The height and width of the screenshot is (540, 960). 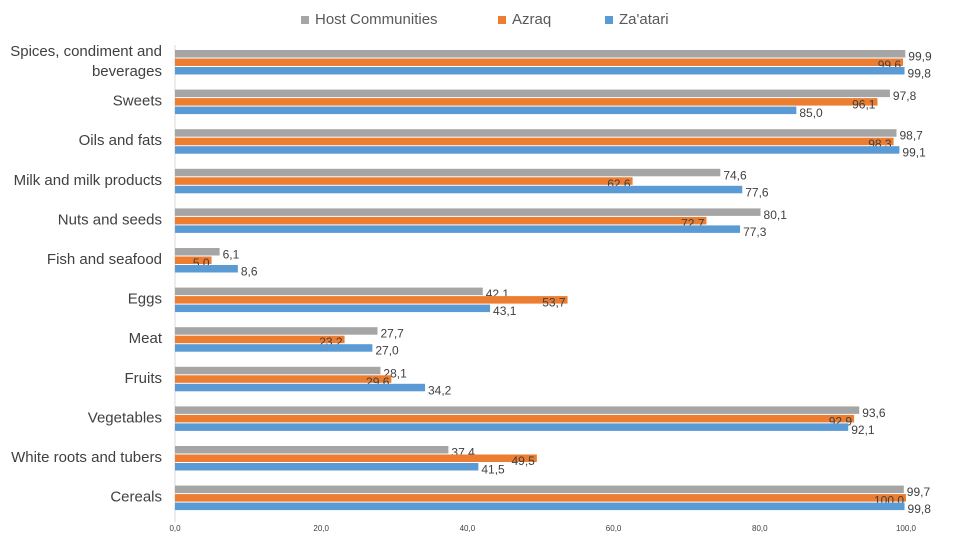 I want to click on data-label: 49,5, so click(x=523, y=461).